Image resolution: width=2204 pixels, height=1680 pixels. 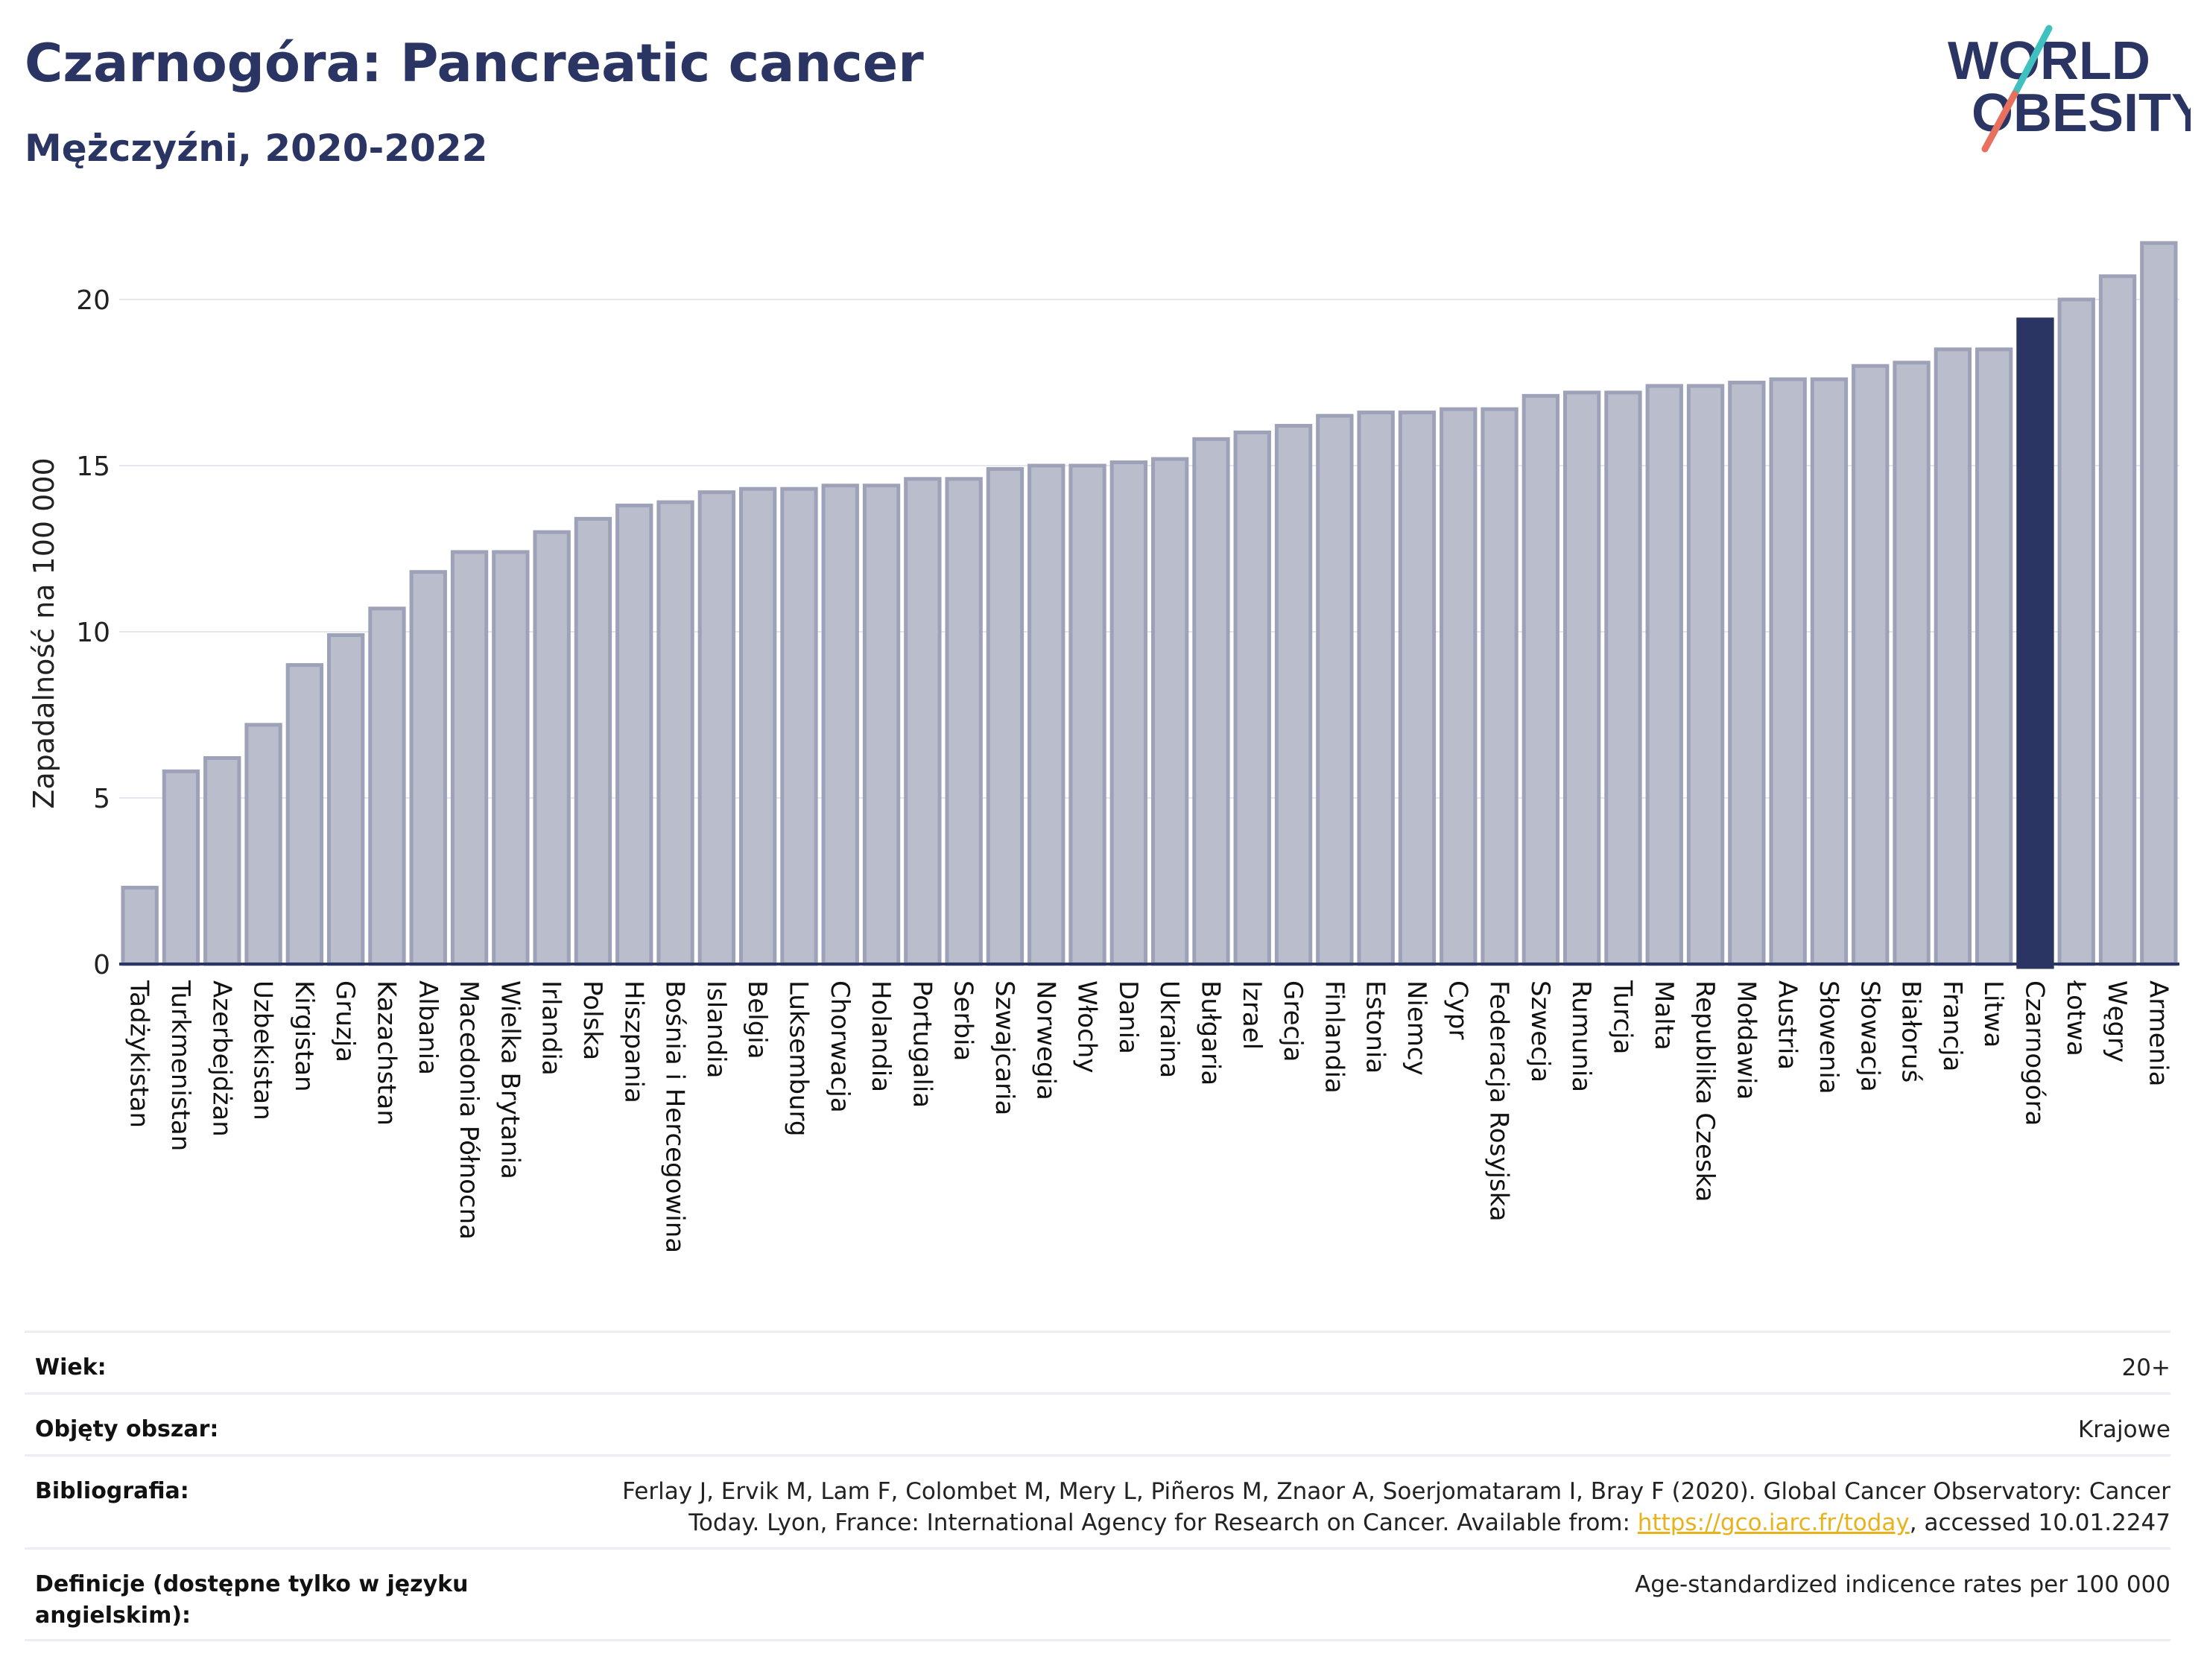 I want to click on x-tick-label: Ukraina, so click(x=1169, y=1029).